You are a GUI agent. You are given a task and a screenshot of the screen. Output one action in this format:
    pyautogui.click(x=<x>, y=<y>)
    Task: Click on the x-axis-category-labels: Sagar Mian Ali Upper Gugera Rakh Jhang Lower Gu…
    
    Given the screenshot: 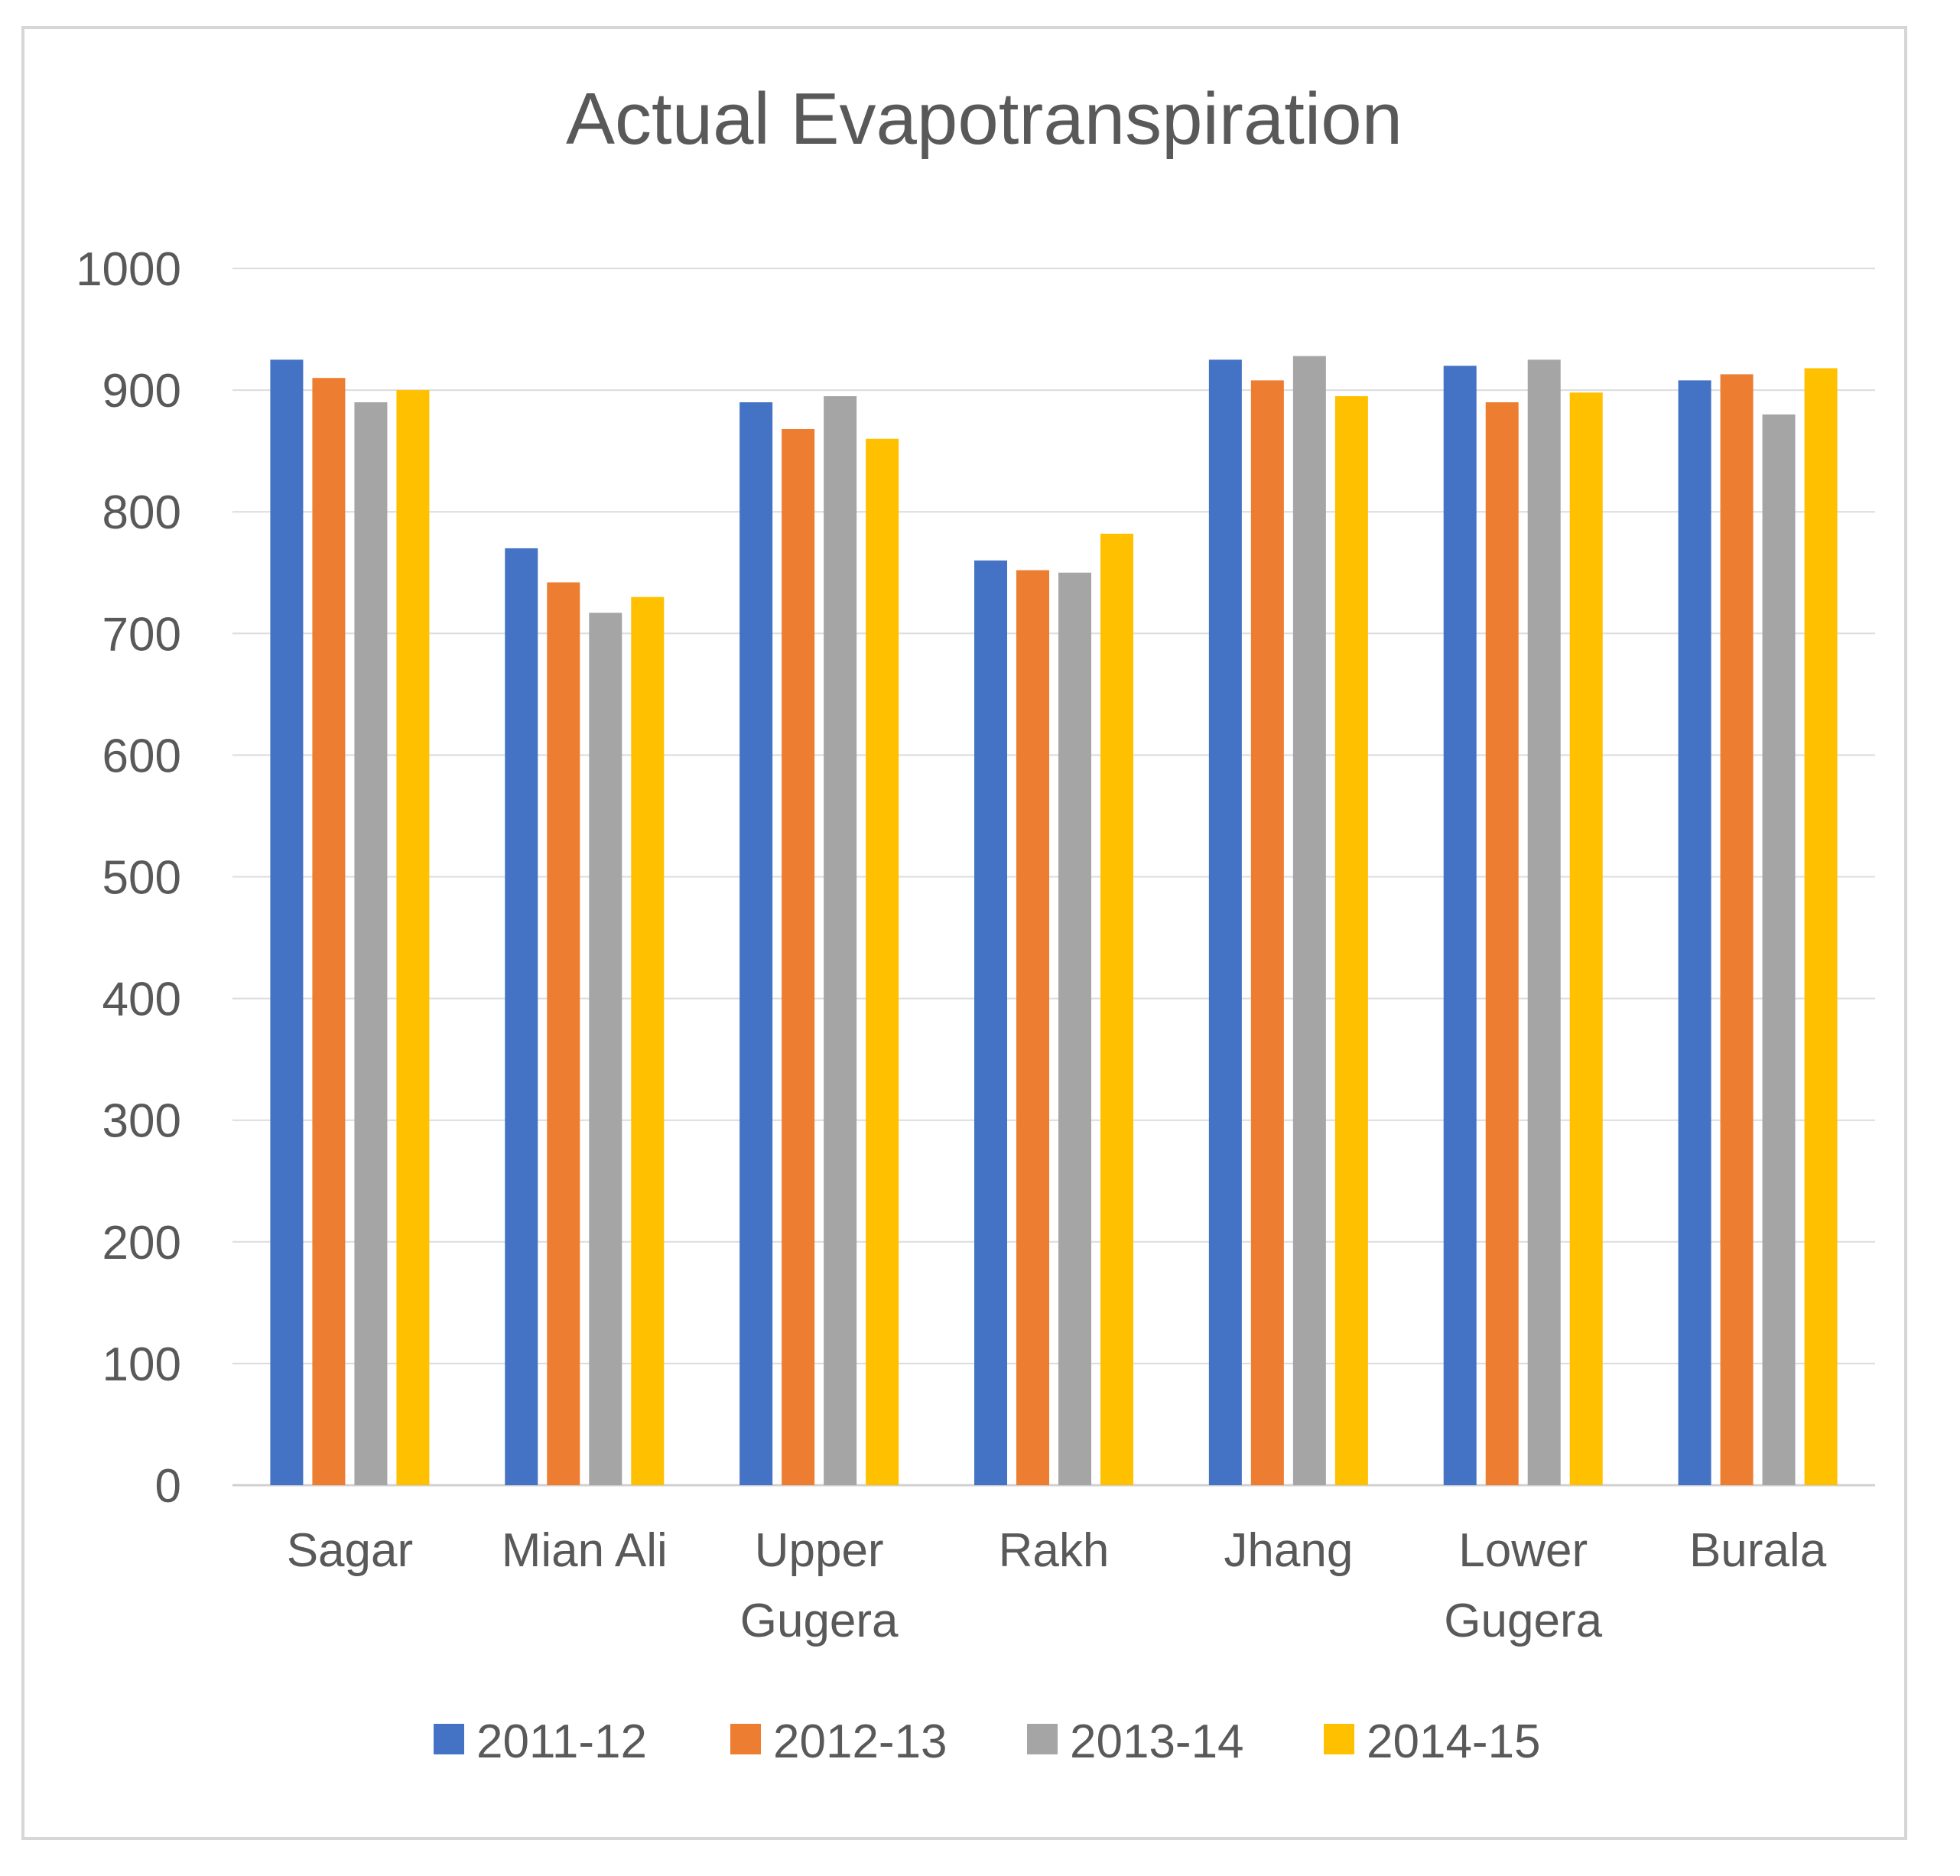 What is the action you would take?
    pyautogui.click(x=1057, y=1585)
    